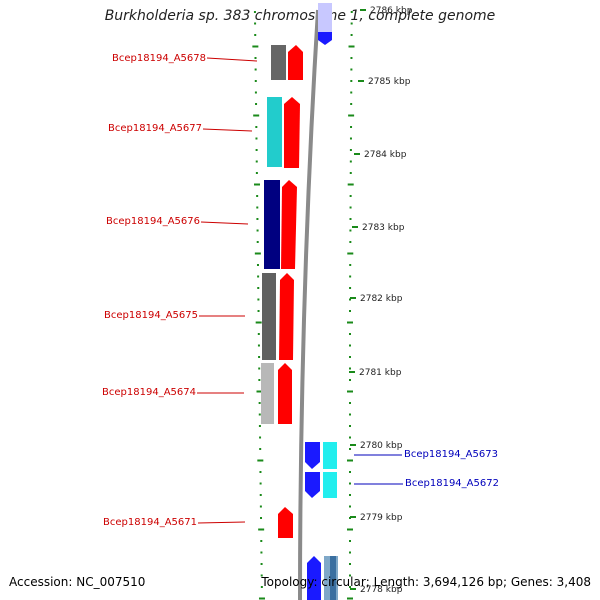 This screenshot has height=600, width=600. Describe the element at coordinates (383, 228) in the screenshot. I see `kbp-label: 2783 kbp` at that location.